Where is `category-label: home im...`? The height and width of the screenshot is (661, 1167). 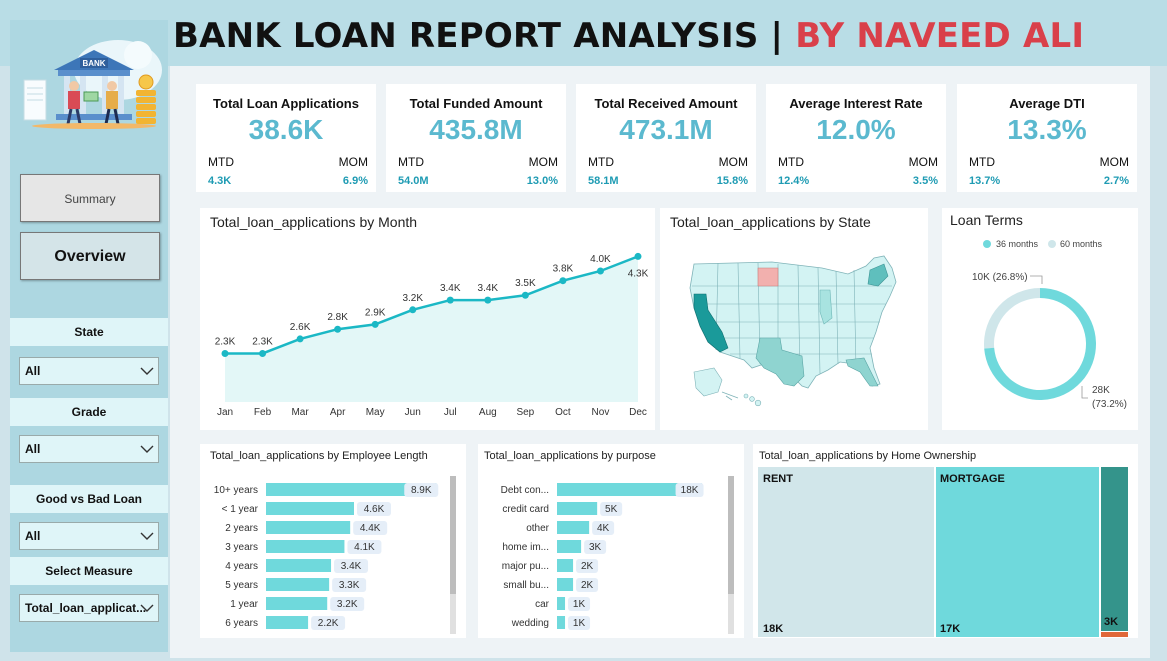
category-label: home im... is located at coordinates (525, 547).